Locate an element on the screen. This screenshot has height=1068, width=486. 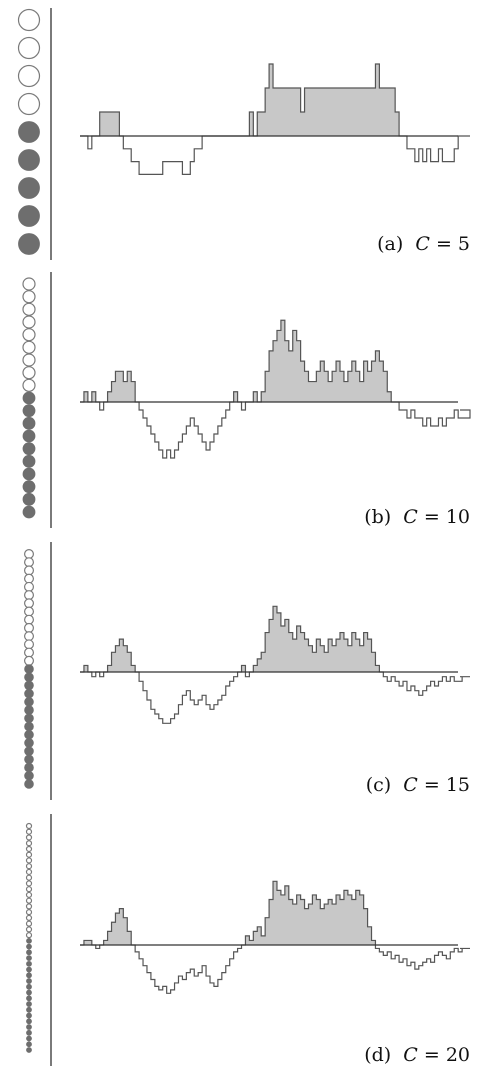
level-dots-c is located at coordinates (29, 668).